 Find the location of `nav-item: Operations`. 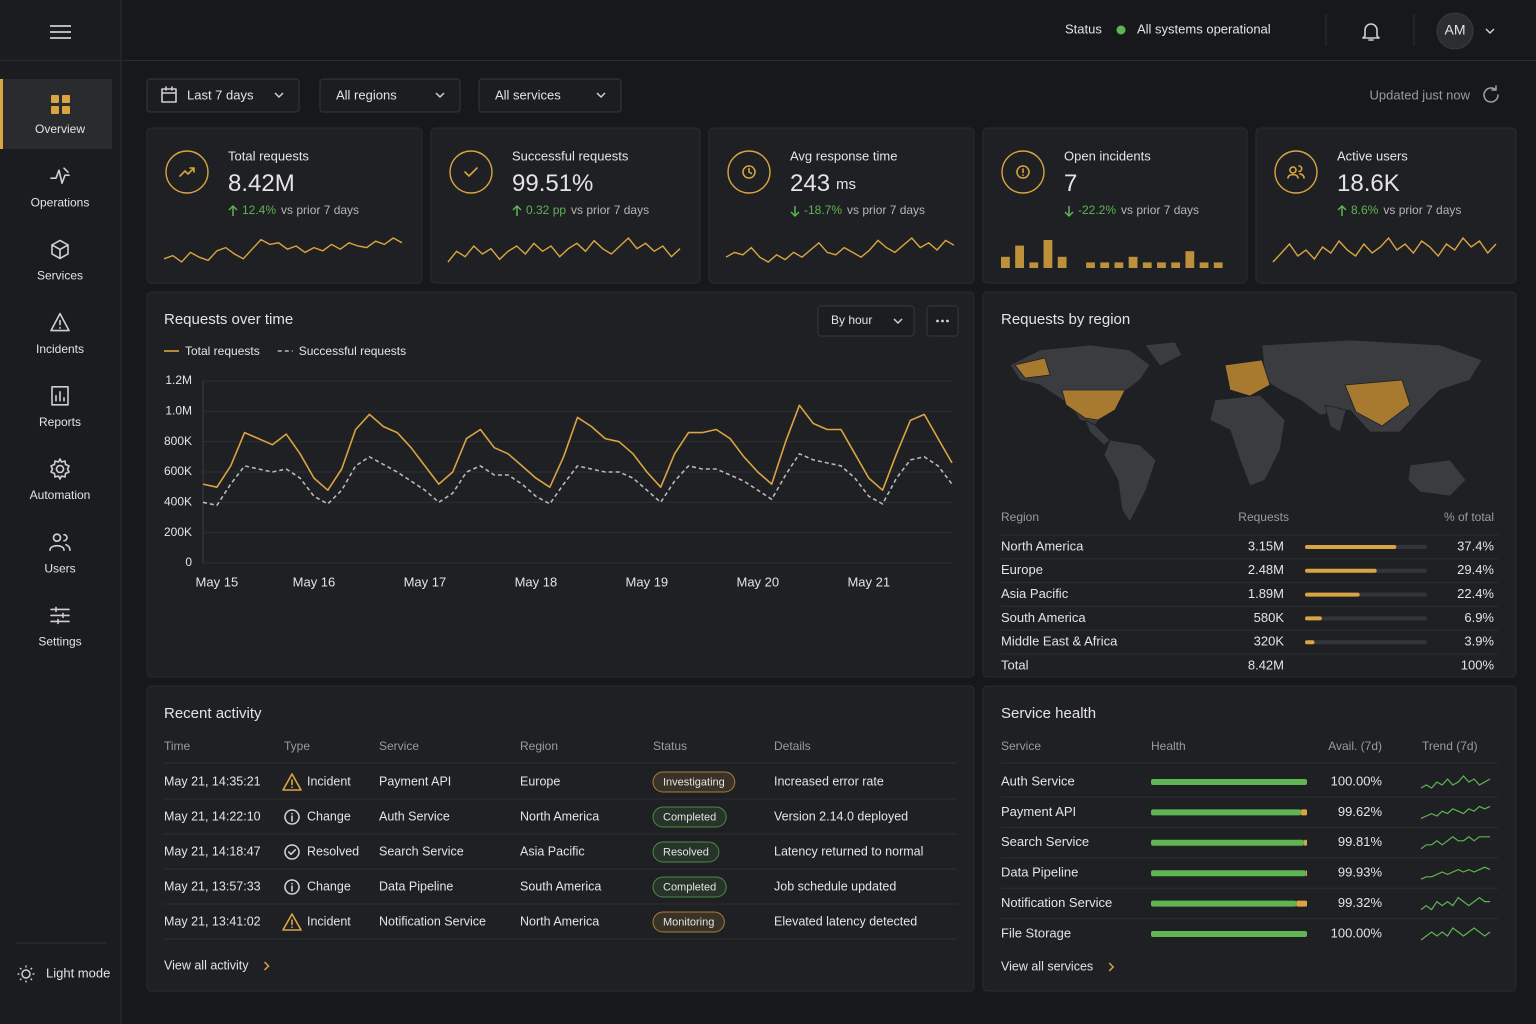

nav-item: Operations is located at coordinates (60, 188).